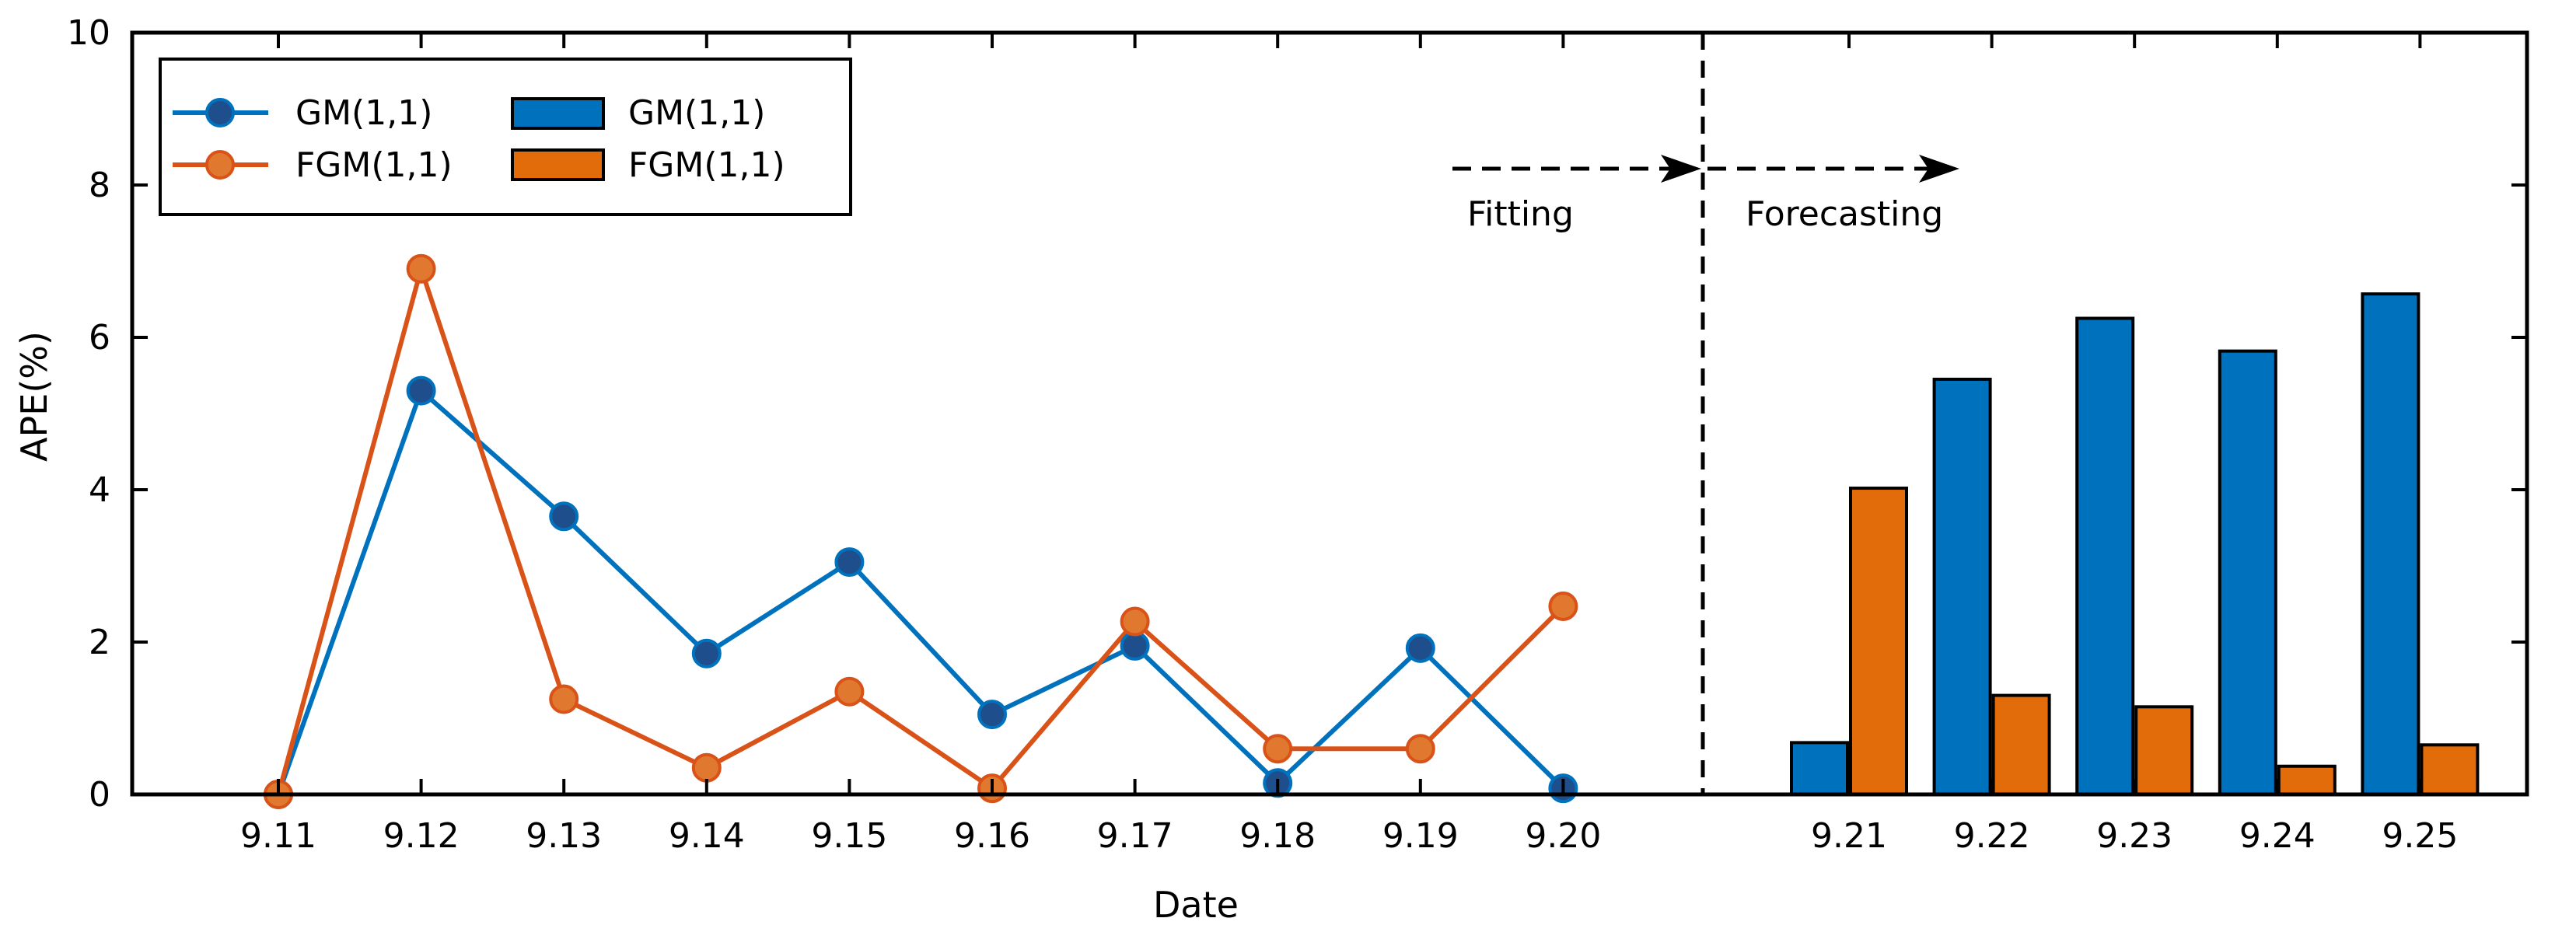  I want to click on x-tick-label-9.12: 9.12, so click(421, 836).